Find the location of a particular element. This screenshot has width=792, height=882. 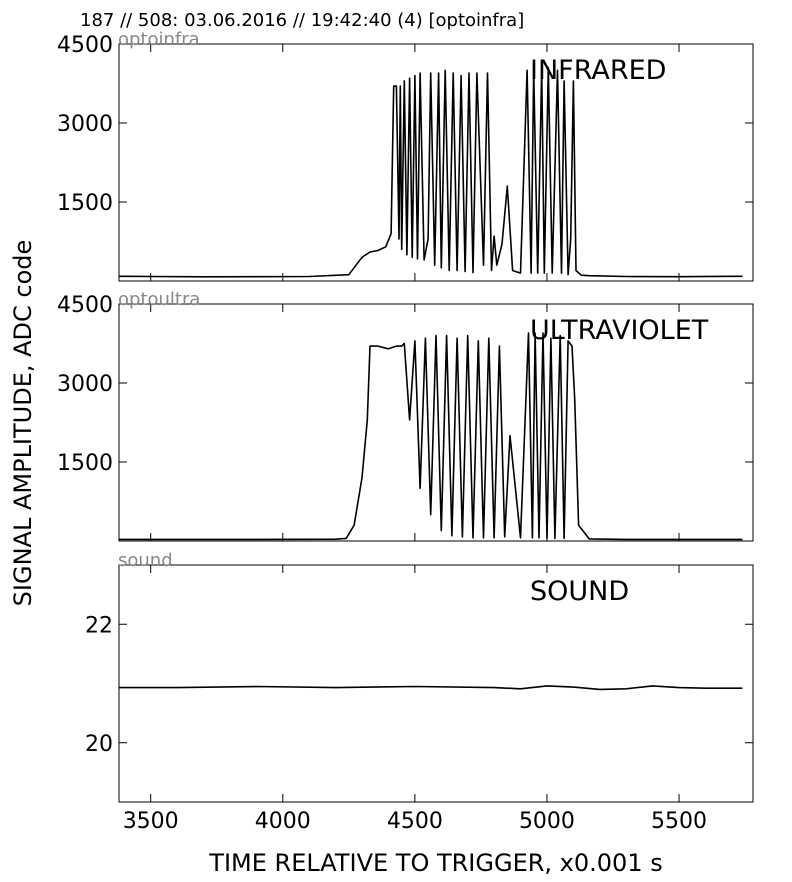

series-line is located at coordinates (431, 688).